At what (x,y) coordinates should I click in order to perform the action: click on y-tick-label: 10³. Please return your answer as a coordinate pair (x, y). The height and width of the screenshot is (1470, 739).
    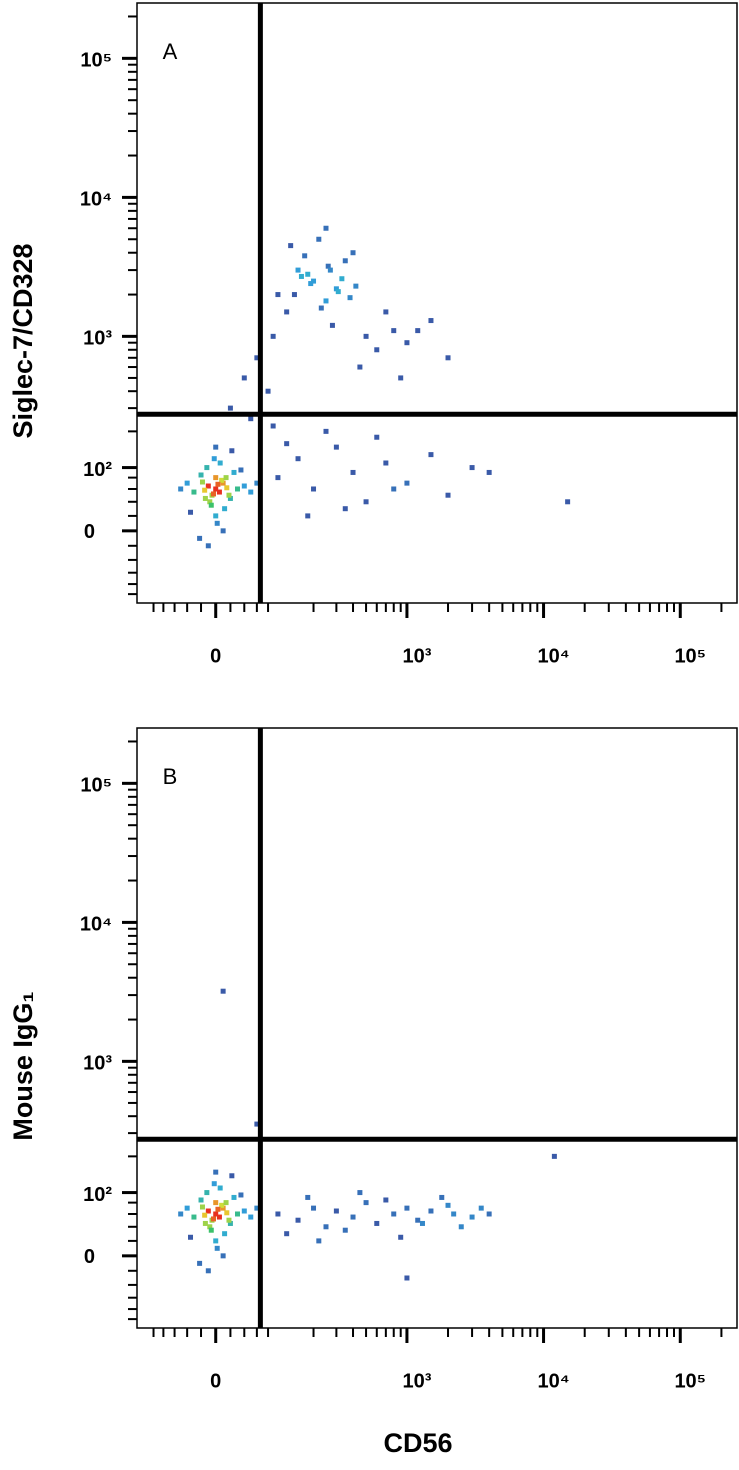
    Looking at the image, I should click on (97, 339).